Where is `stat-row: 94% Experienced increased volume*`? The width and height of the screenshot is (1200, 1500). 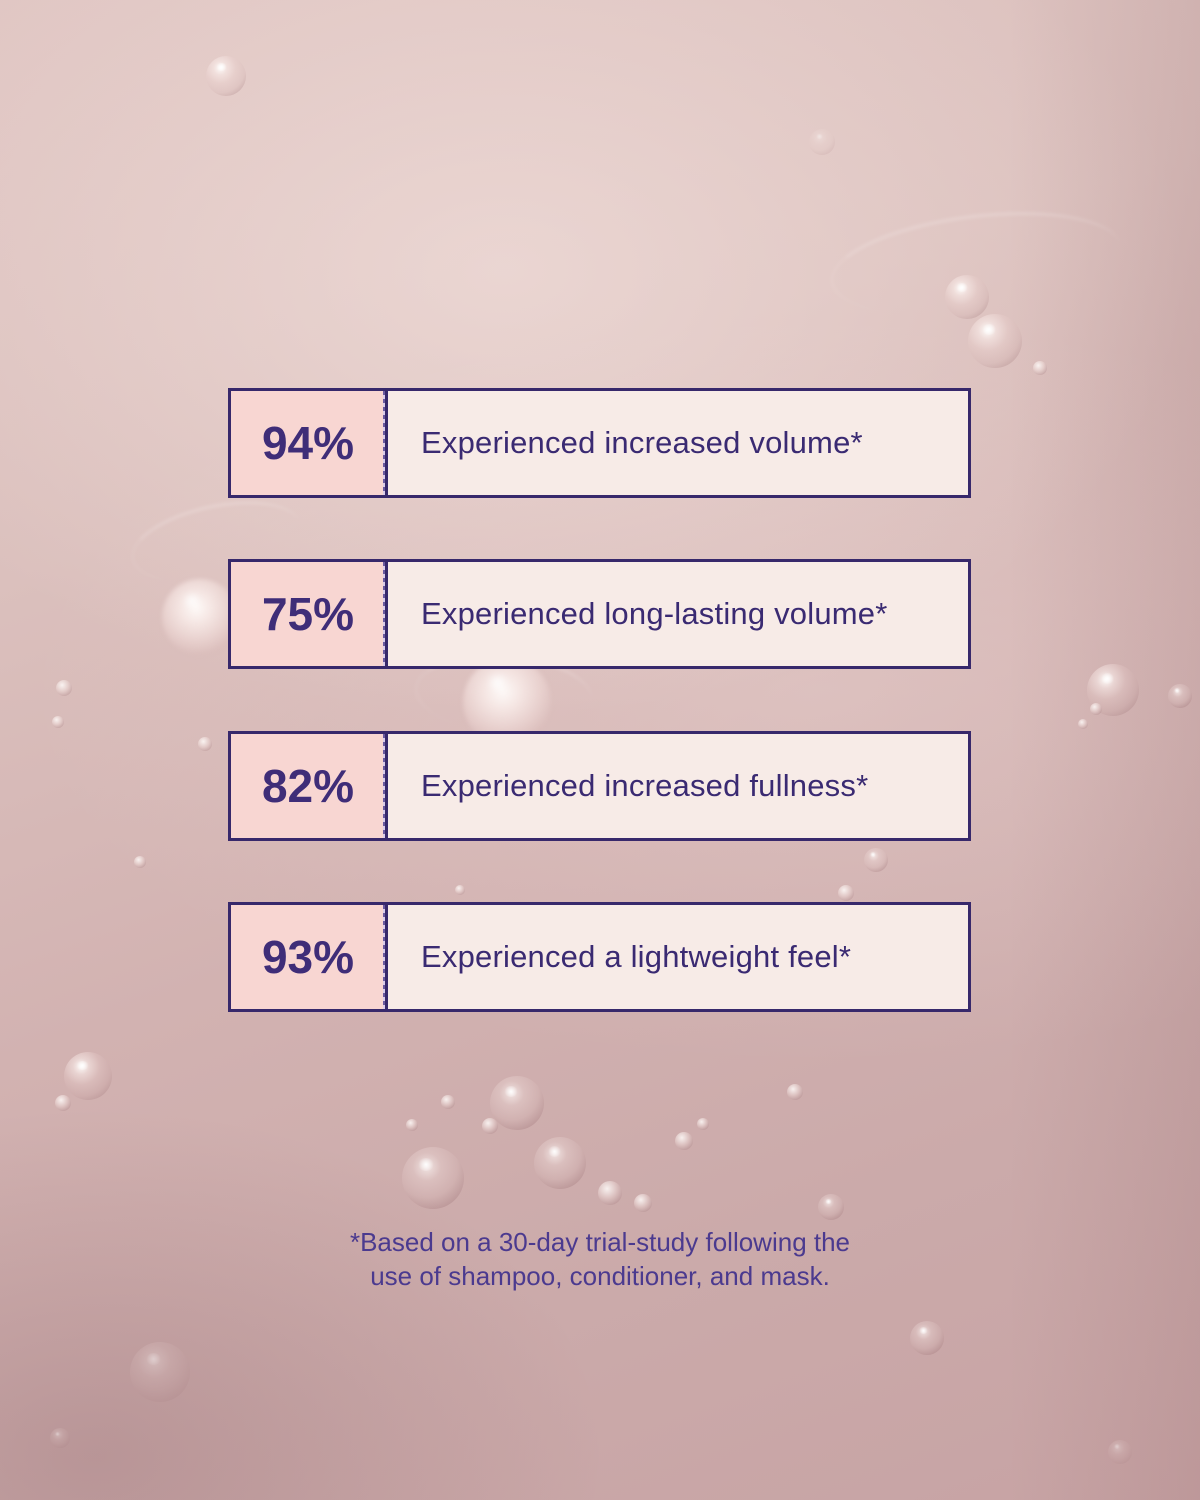 stat-row: 94% Experienced increased volume* is located at coordinates (599, 443).